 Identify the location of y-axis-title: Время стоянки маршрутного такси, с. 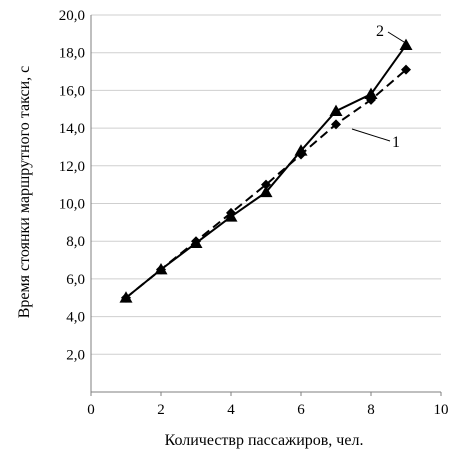
(24, 192).